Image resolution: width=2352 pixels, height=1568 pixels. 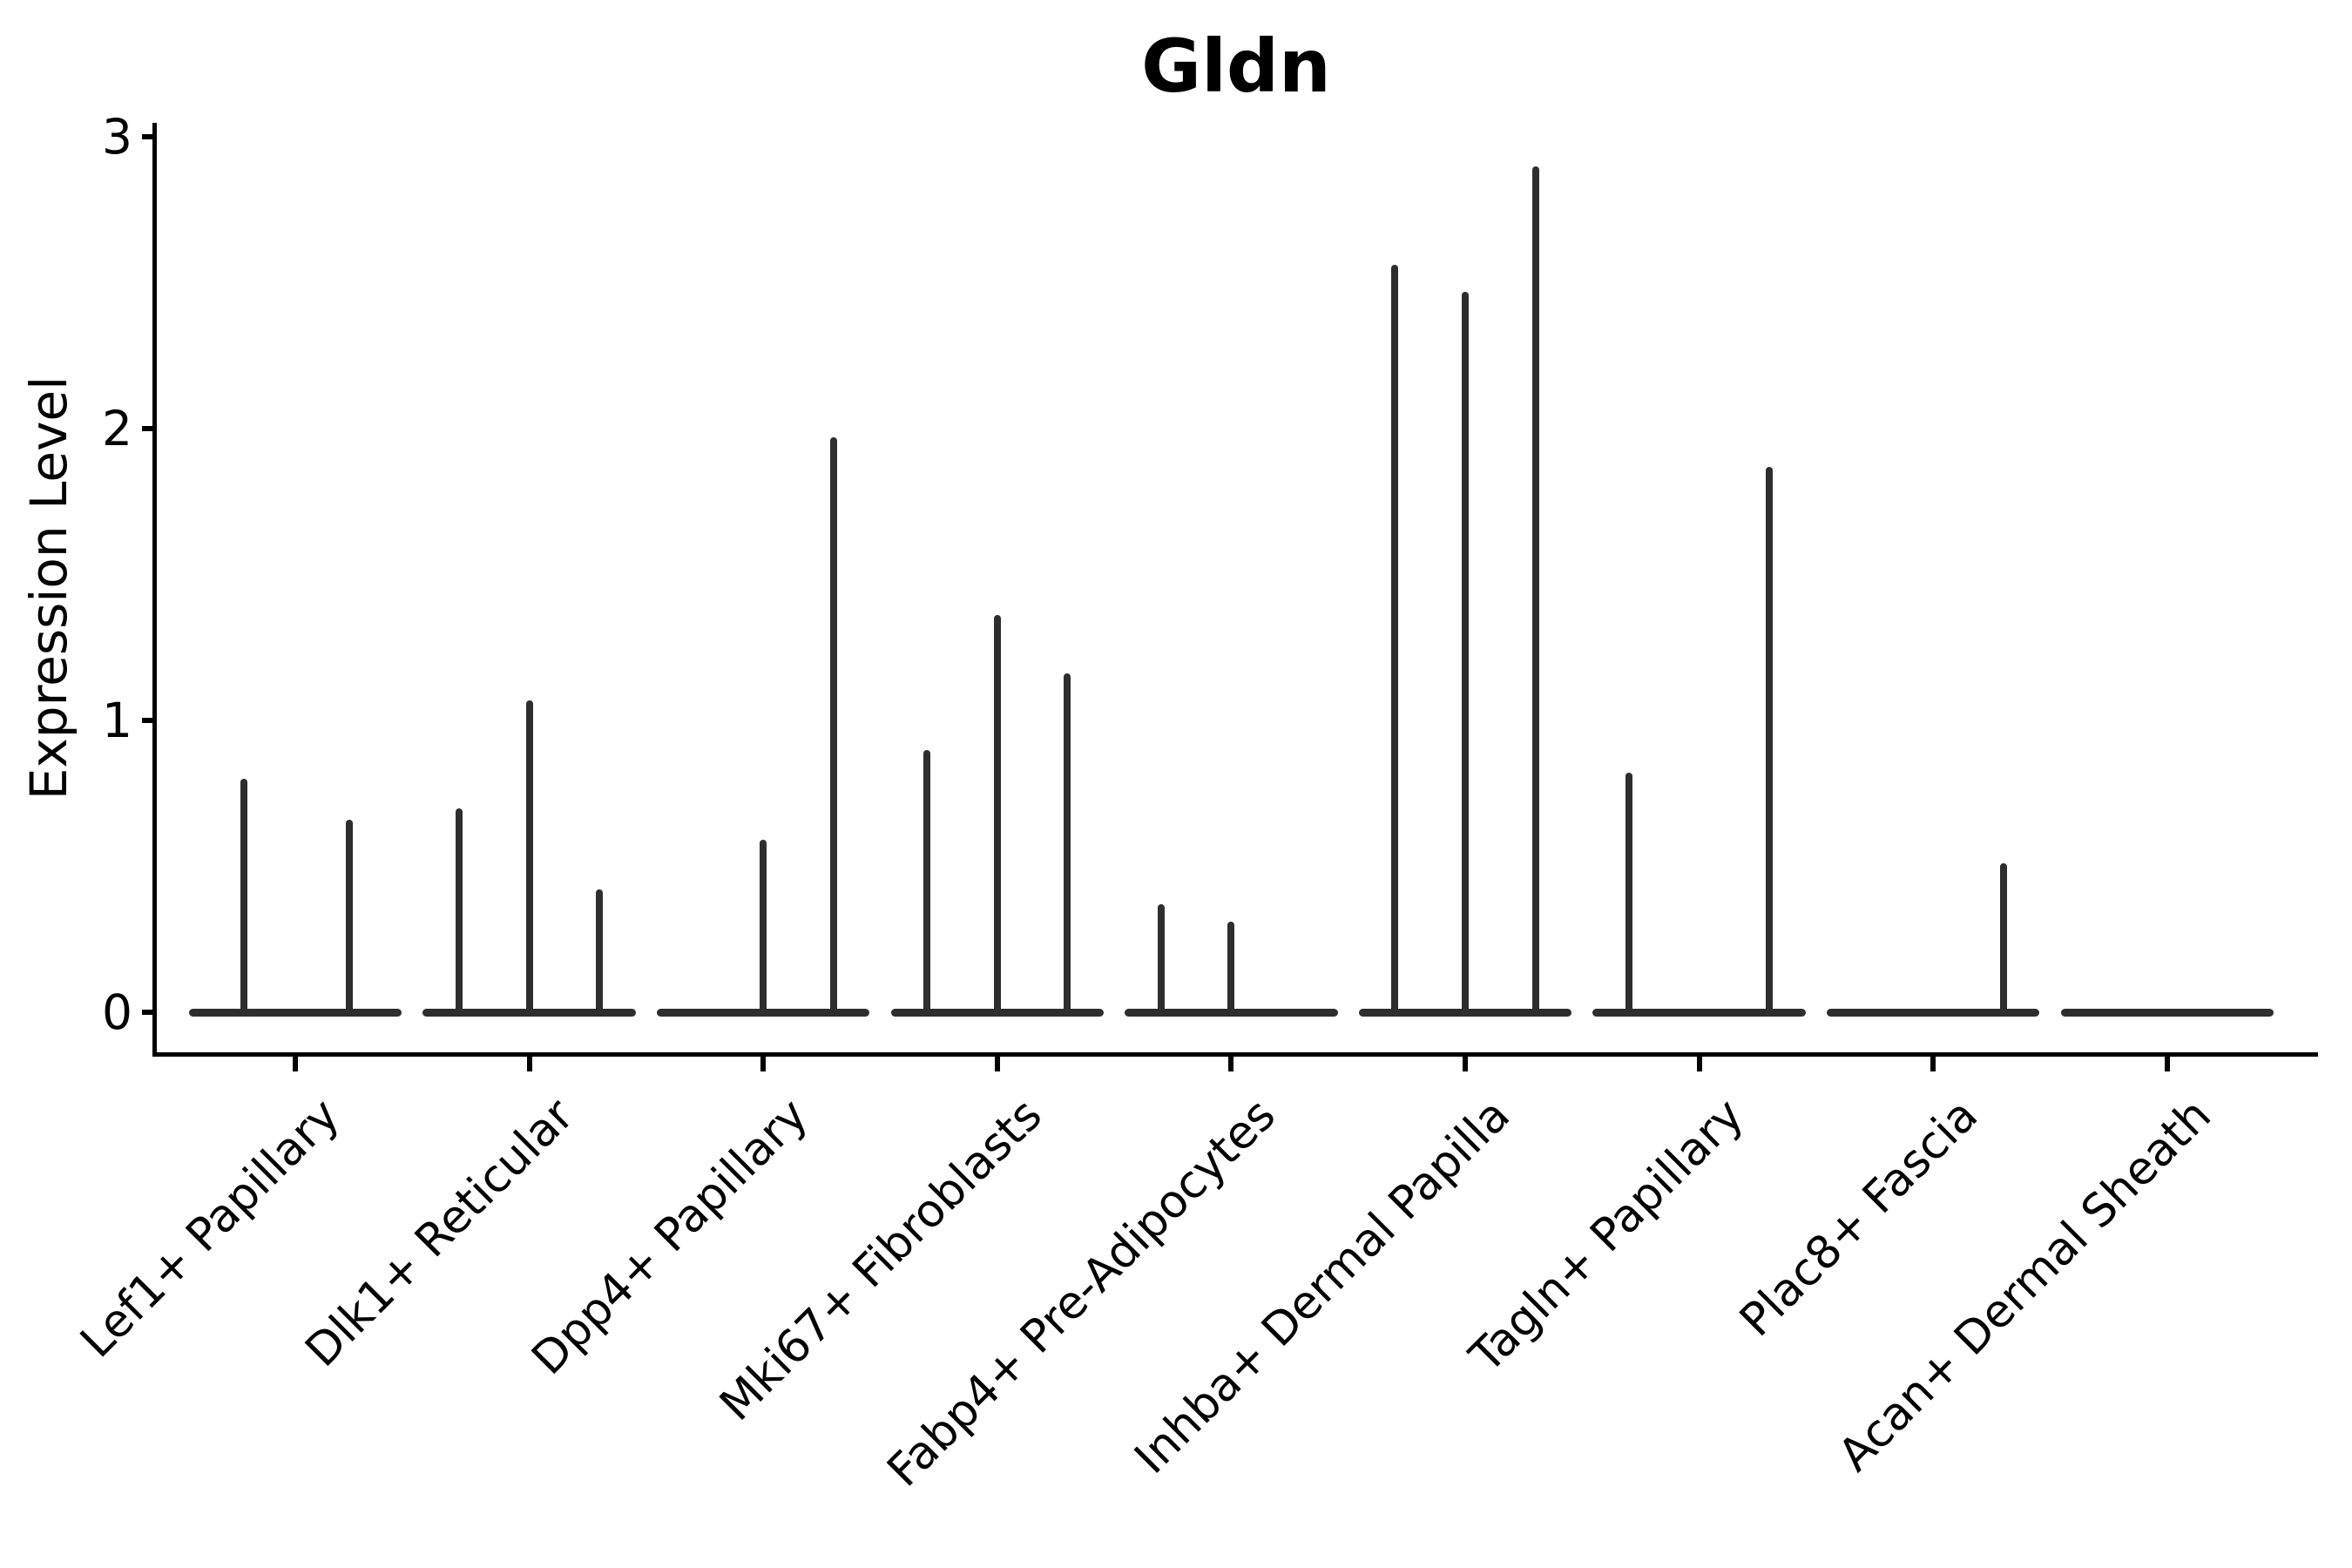 I want to click on y-tick-label: 3, so click(x=117, y=136).